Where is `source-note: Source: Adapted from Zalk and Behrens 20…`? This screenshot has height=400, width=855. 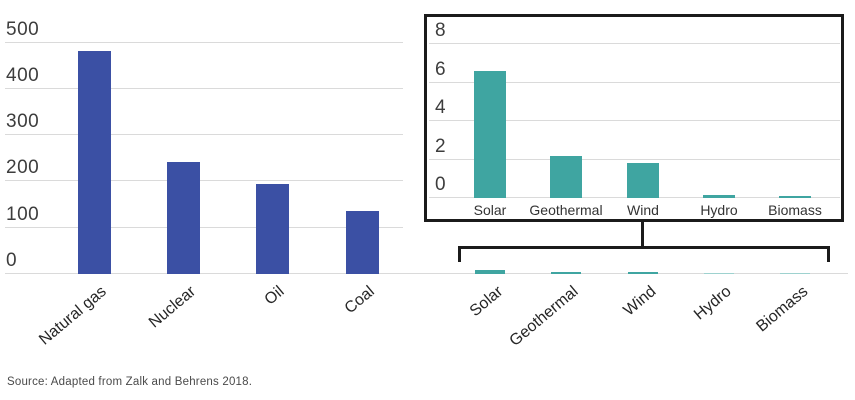
source-note: Source: Adapted from Zalk and Behrens 20… is located at coordinates (130, 382).